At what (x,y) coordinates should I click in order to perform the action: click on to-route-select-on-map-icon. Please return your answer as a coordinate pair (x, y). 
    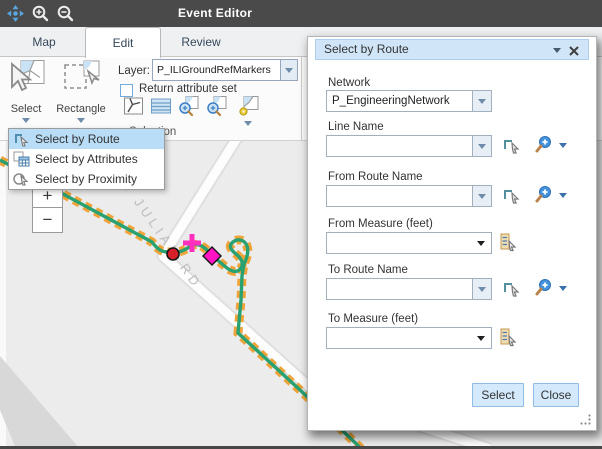
    Looking at the image, I should click on (512, 291).